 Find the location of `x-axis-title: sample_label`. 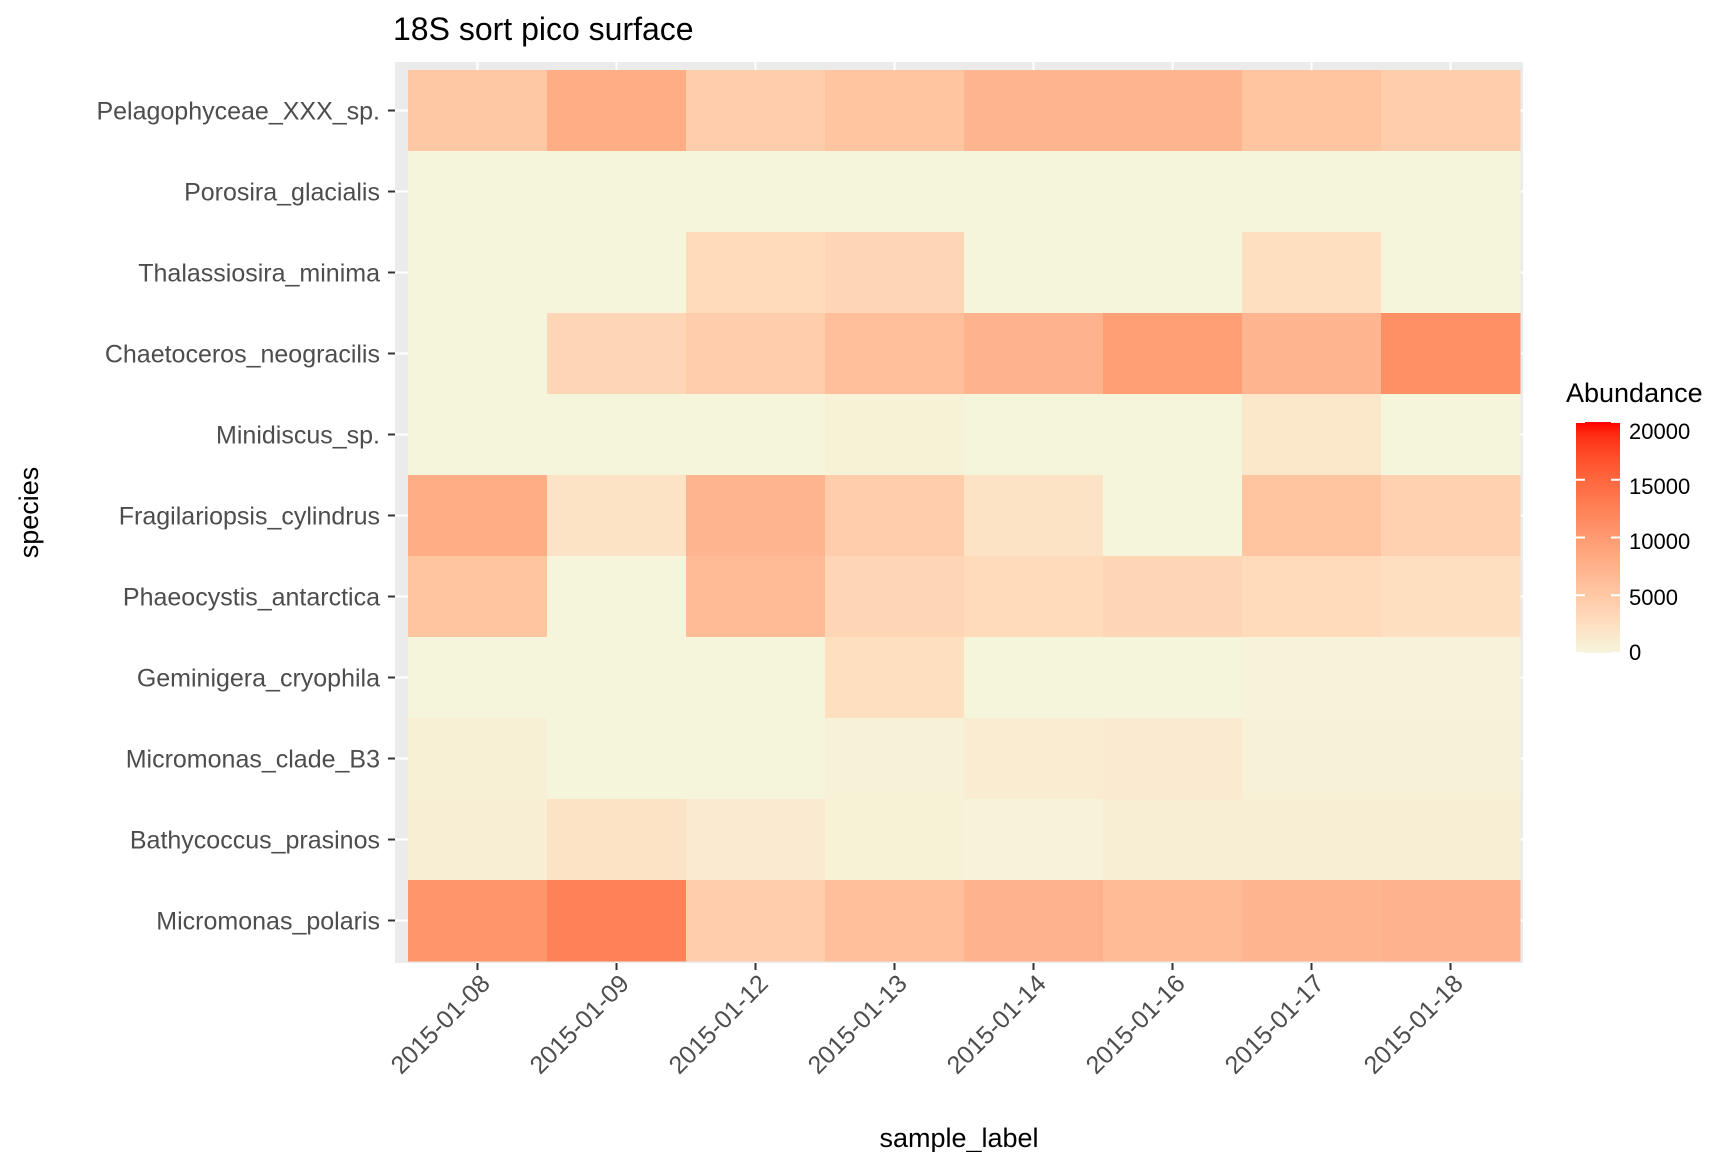

x-axis-title: sample_label is located at coordinates (958, 1137).